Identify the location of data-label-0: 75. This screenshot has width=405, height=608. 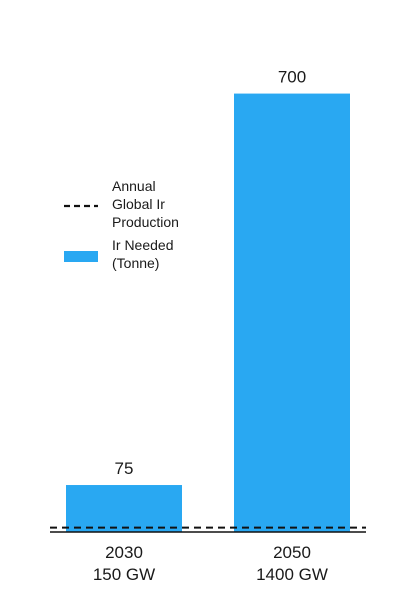
(124, 468).